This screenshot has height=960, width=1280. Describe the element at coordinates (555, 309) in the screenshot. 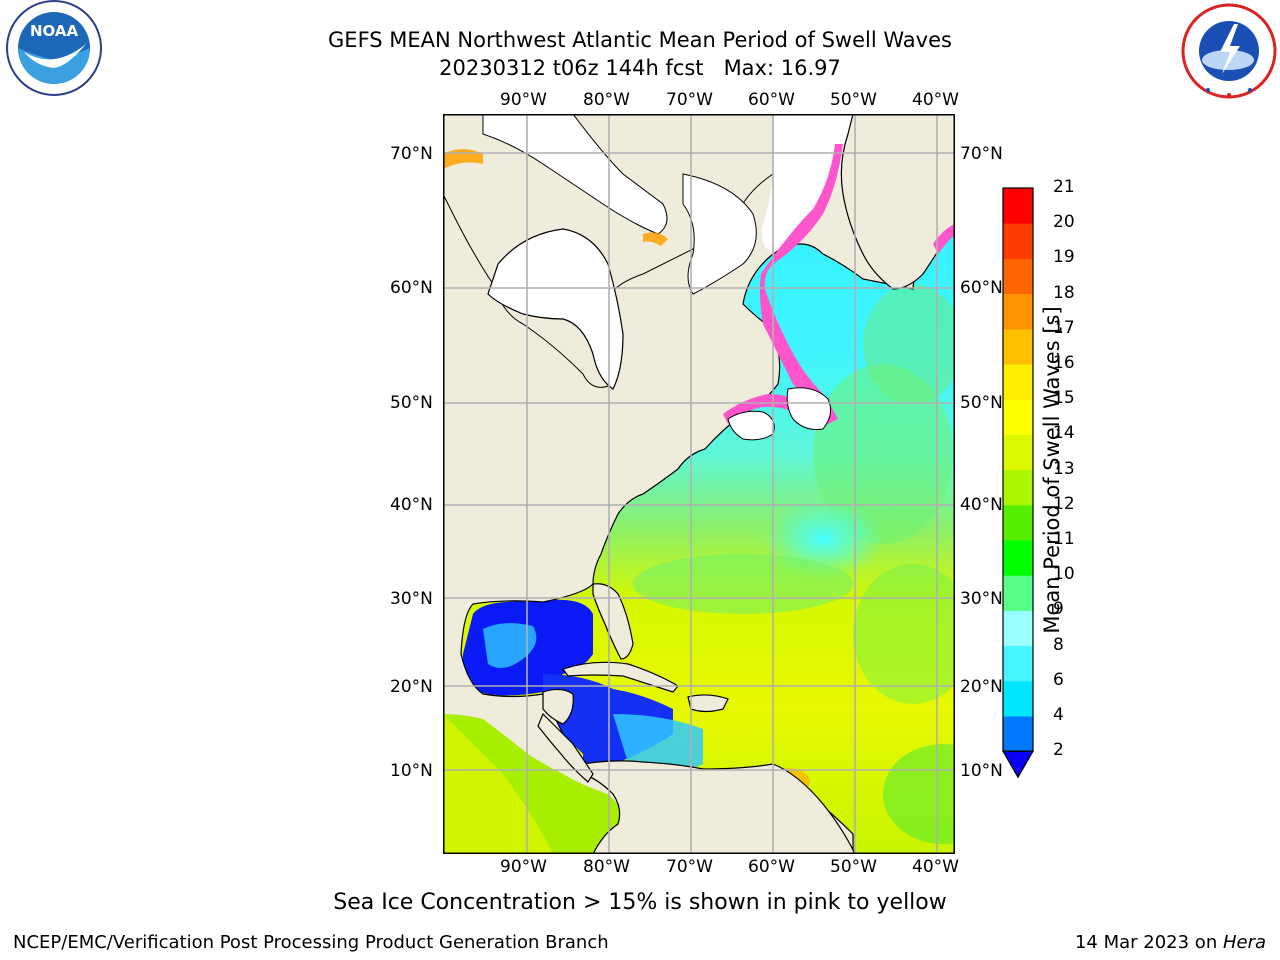

I see `hudson-bay` at that location.